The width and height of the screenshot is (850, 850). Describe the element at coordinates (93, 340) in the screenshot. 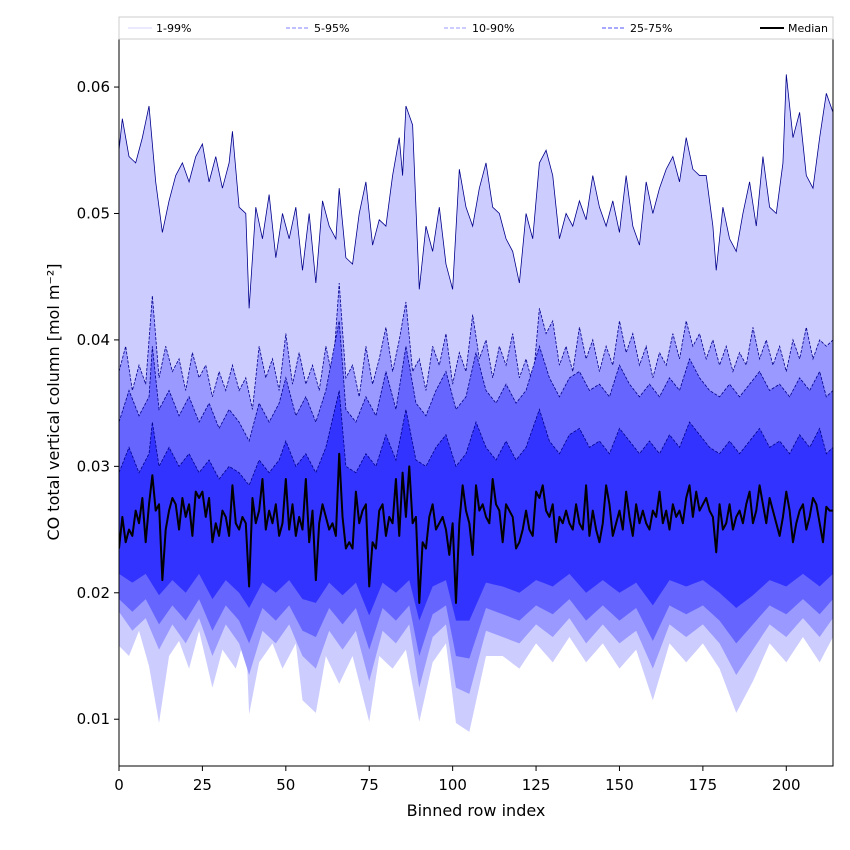

I see `y-tick-label: 0.04` at that location.